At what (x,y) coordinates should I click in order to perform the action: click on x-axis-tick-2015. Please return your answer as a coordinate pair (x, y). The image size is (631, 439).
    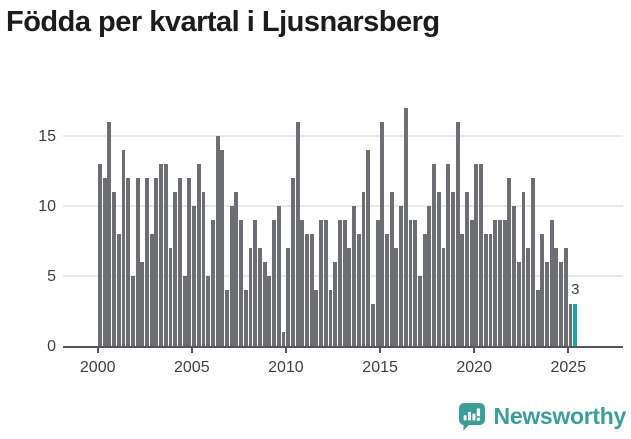
    Looking at the image, I should click on (380, 350).